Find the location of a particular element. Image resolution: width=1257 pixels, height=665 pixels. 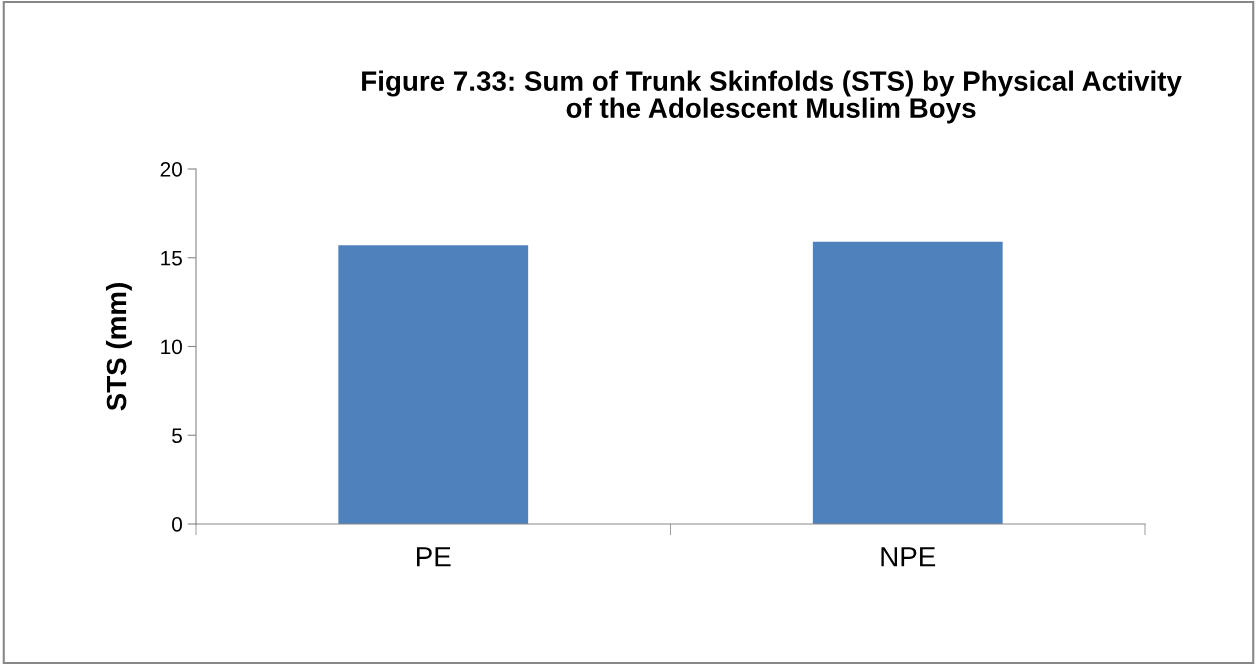

y-tick-label: 10 is located at coordinates (171, 347).